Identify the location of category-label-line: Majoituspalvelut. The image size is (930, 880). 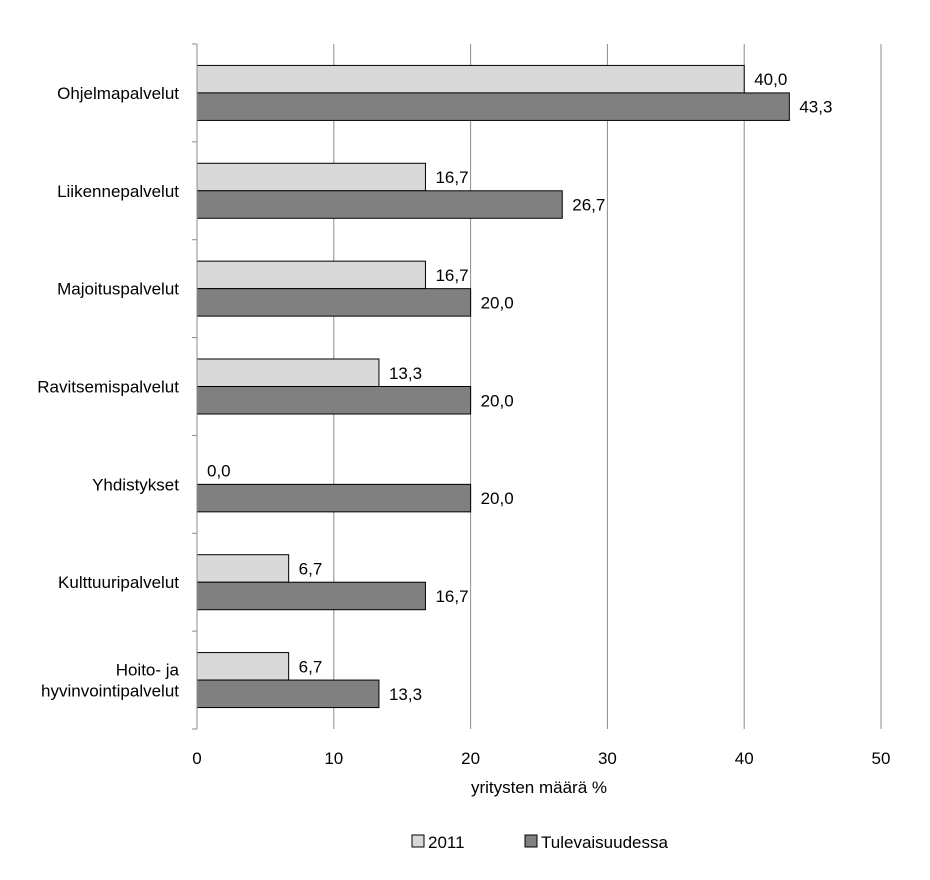
(118, 289).